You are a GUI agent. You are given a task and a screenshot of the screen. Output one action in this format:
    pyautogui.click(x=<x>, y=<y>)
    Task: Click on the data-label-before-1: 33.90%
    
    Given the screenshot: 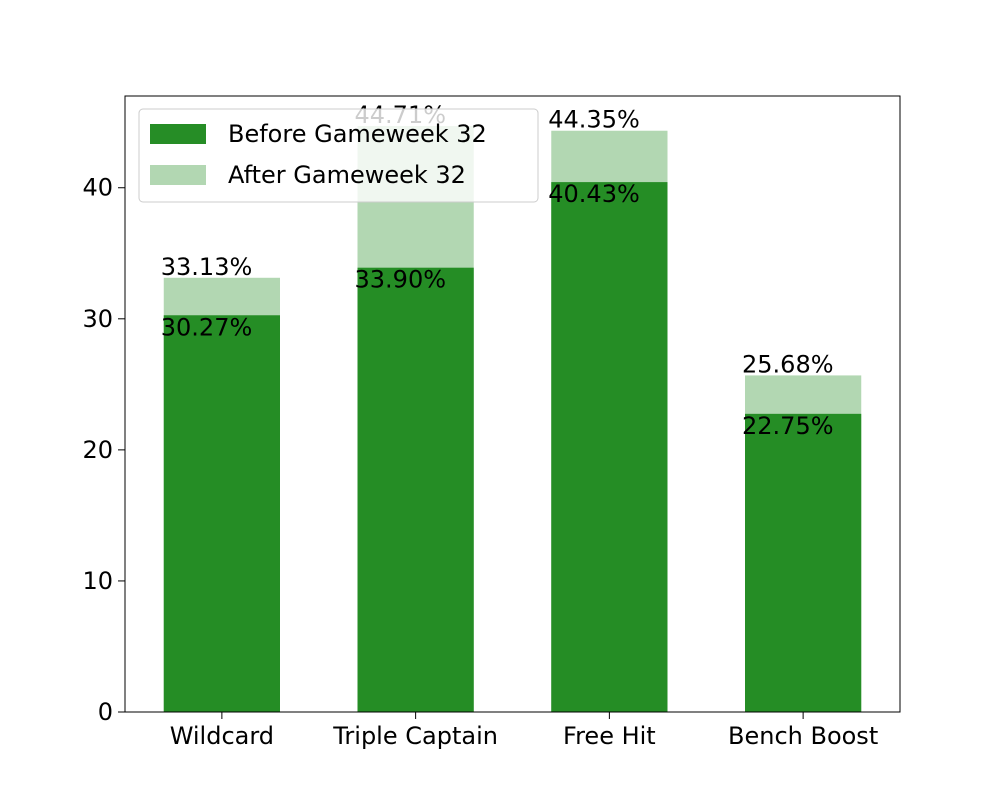 What is the action you would take?
    pyautogui.click(x=401, y=280)
    